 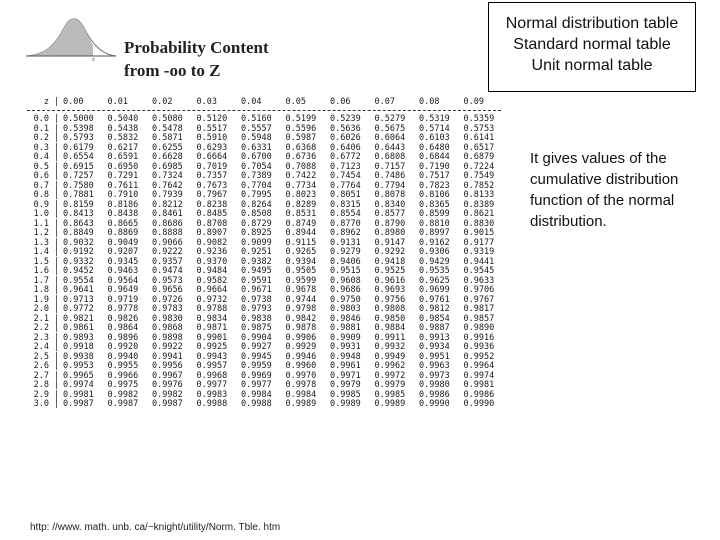 I want to click on table-cell: 0.9875, so click(x=256, y=328).